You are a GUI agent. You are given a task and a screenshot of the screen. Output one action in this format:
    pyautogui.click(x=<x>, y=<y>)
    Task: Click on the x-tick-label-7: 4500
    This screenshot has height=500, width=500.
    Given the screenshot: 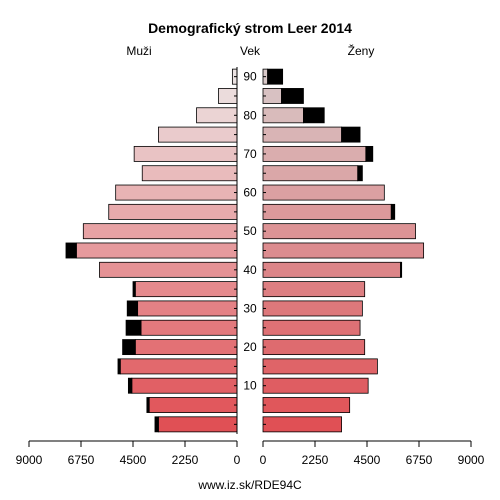 What is the action you would take?
    pyautogui.click(x=367, y=460)
    